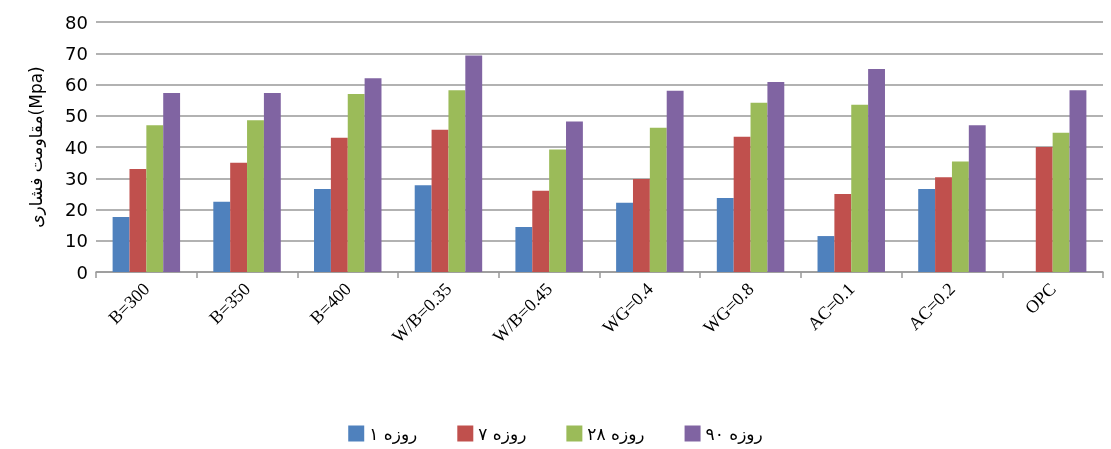 The image size is (1111, 449). Describe the element at coordinates (616, 433) in the screenshot. I see `legend-label: ۲۸ روزه` at that location.